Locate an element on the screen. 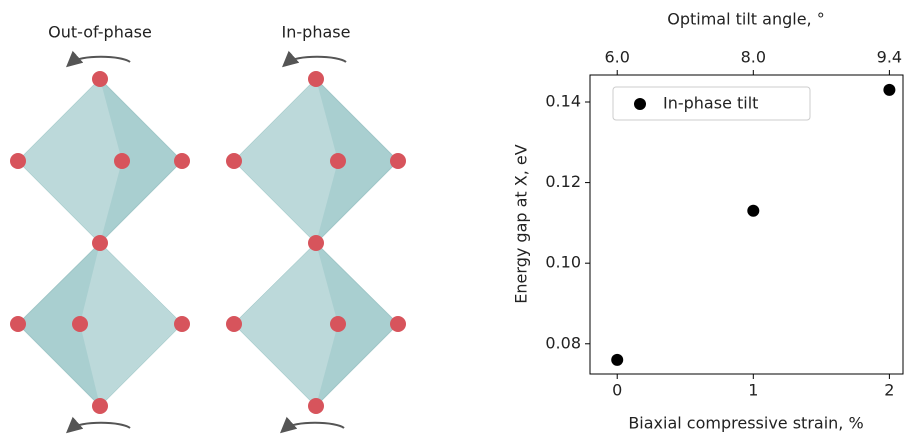 The width and height of the screenshot is (906, 437). legend-marker is located at coordinates (640, 104).